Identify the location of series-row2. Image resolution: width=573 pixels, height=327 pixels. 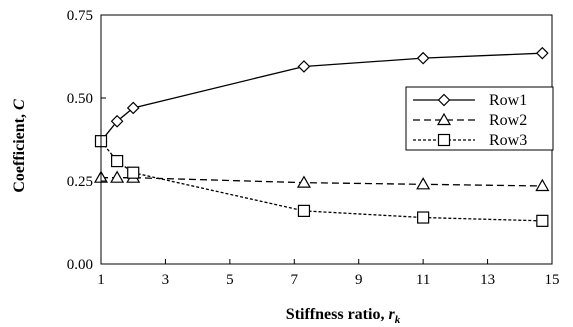
(321, 181).